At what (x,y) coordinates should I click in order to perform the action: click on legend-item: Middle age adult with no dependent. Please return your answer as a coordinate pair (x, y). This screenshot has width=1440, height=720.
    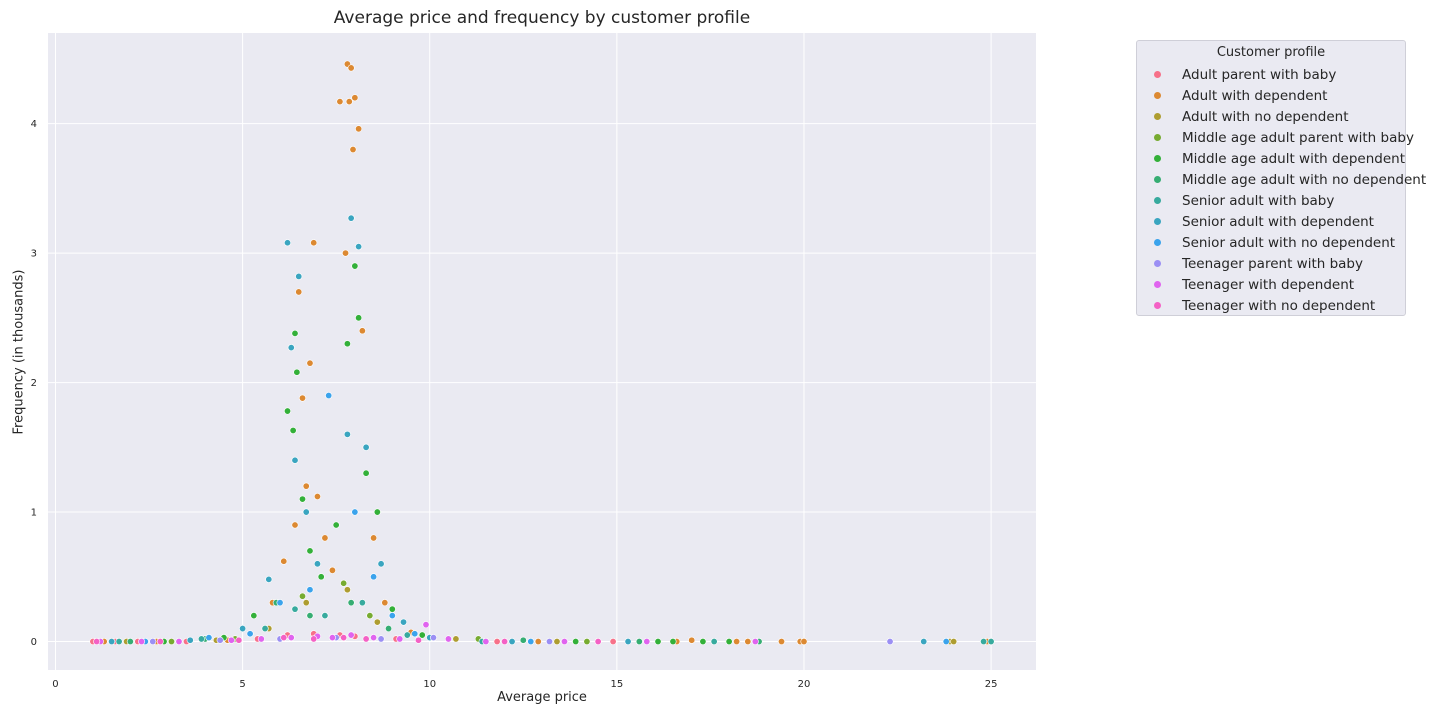
    Looking at the image, I should click on (1281, 179).